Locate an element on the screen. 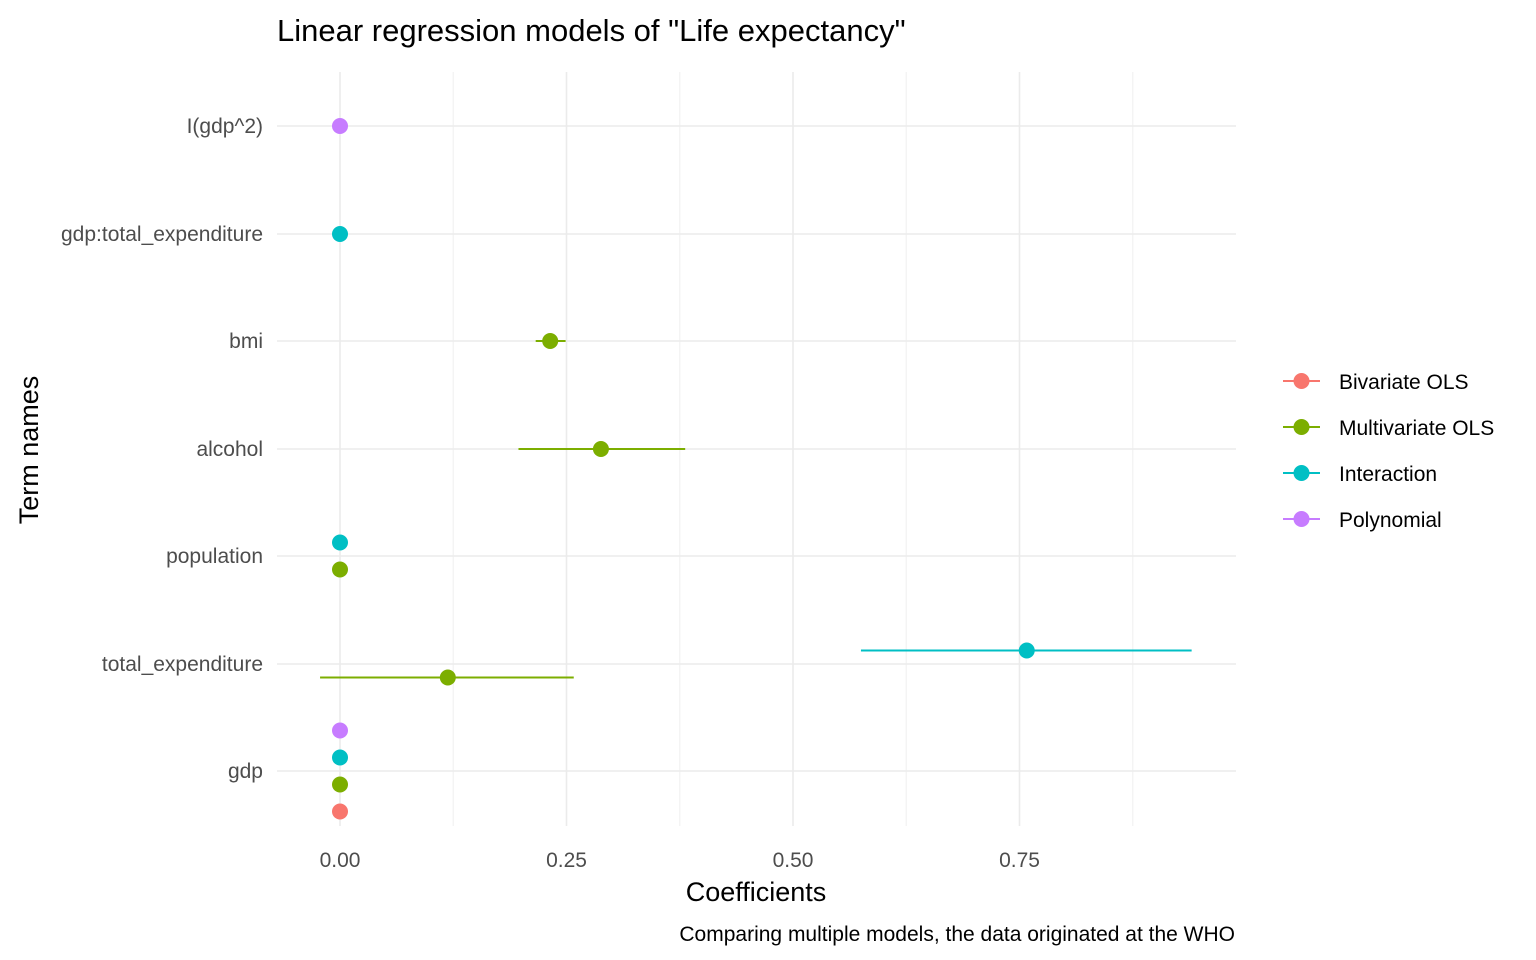  legend-label: Multivariate OLS is located at coordinates (1416, 428).